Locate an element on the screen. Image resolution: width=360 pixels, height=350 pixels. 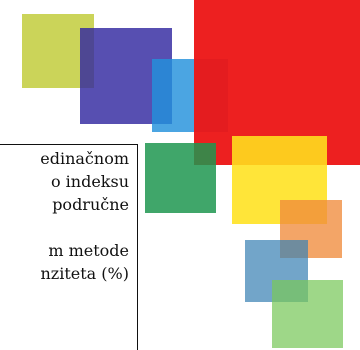
text-line: područne is located at coordinates (90, 204).